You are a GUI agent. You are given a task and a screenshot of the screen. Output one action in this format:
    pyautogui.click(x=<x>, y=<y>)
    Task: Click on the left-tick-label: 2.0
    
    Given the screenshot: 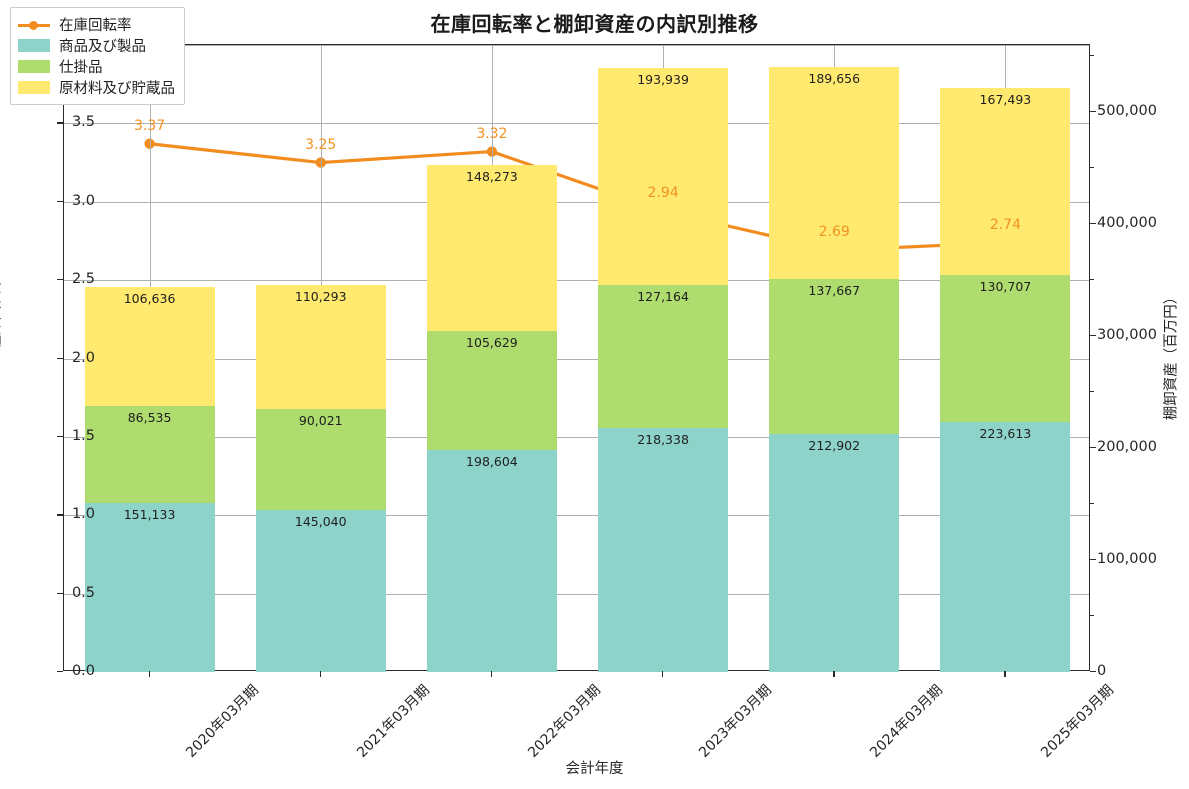 What is the action you would take?
    pyautogui.click(x=83, y=357)
    